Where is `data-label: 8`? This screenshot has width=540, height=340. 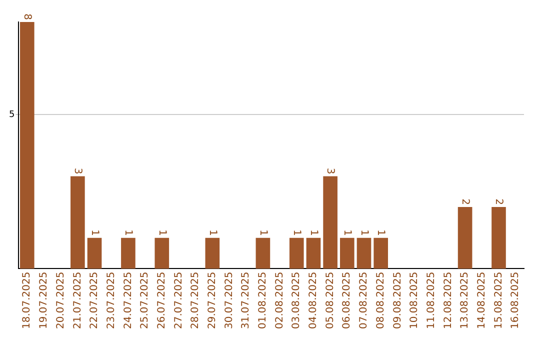
data-label: 8 is located at coordinates (27, 17).